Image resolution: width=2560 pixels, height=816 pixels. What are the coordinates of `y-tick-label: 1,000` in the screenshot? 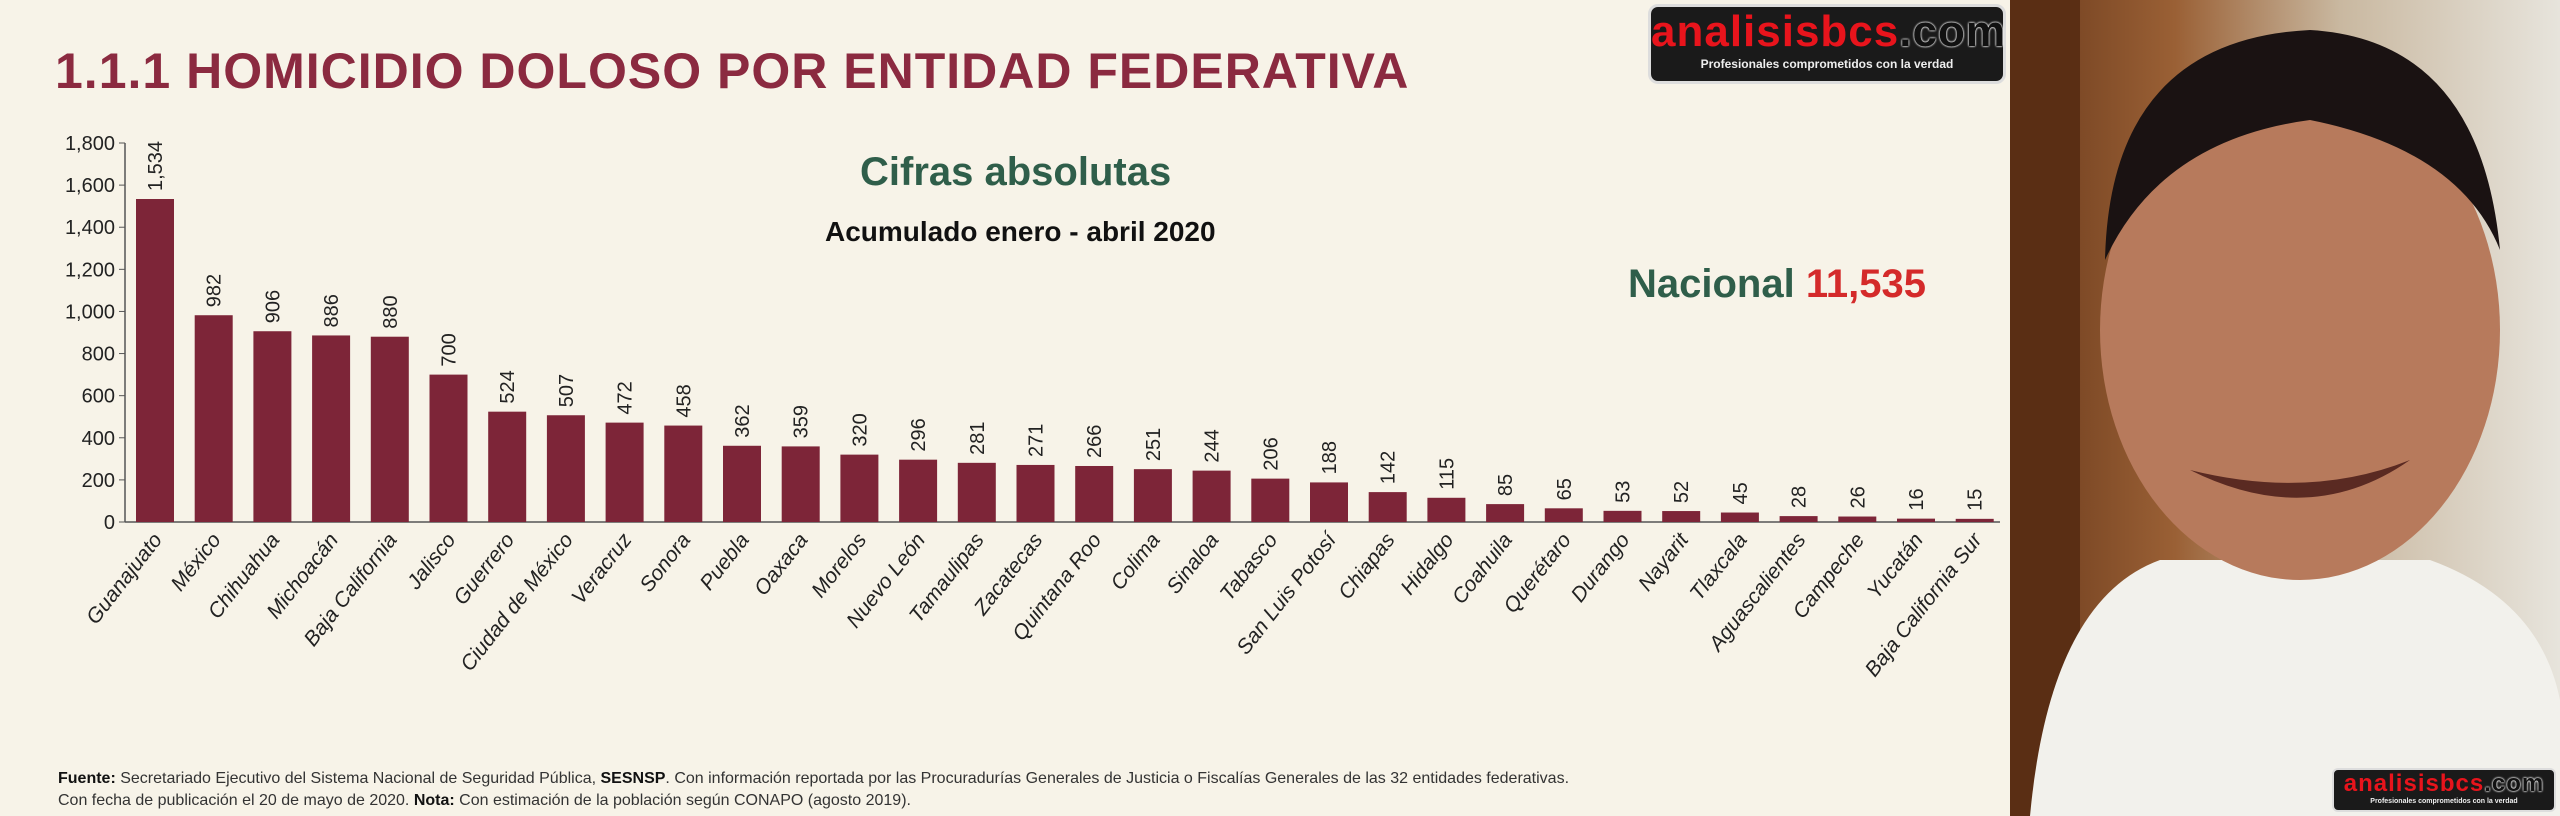 It's located at (90, 312).